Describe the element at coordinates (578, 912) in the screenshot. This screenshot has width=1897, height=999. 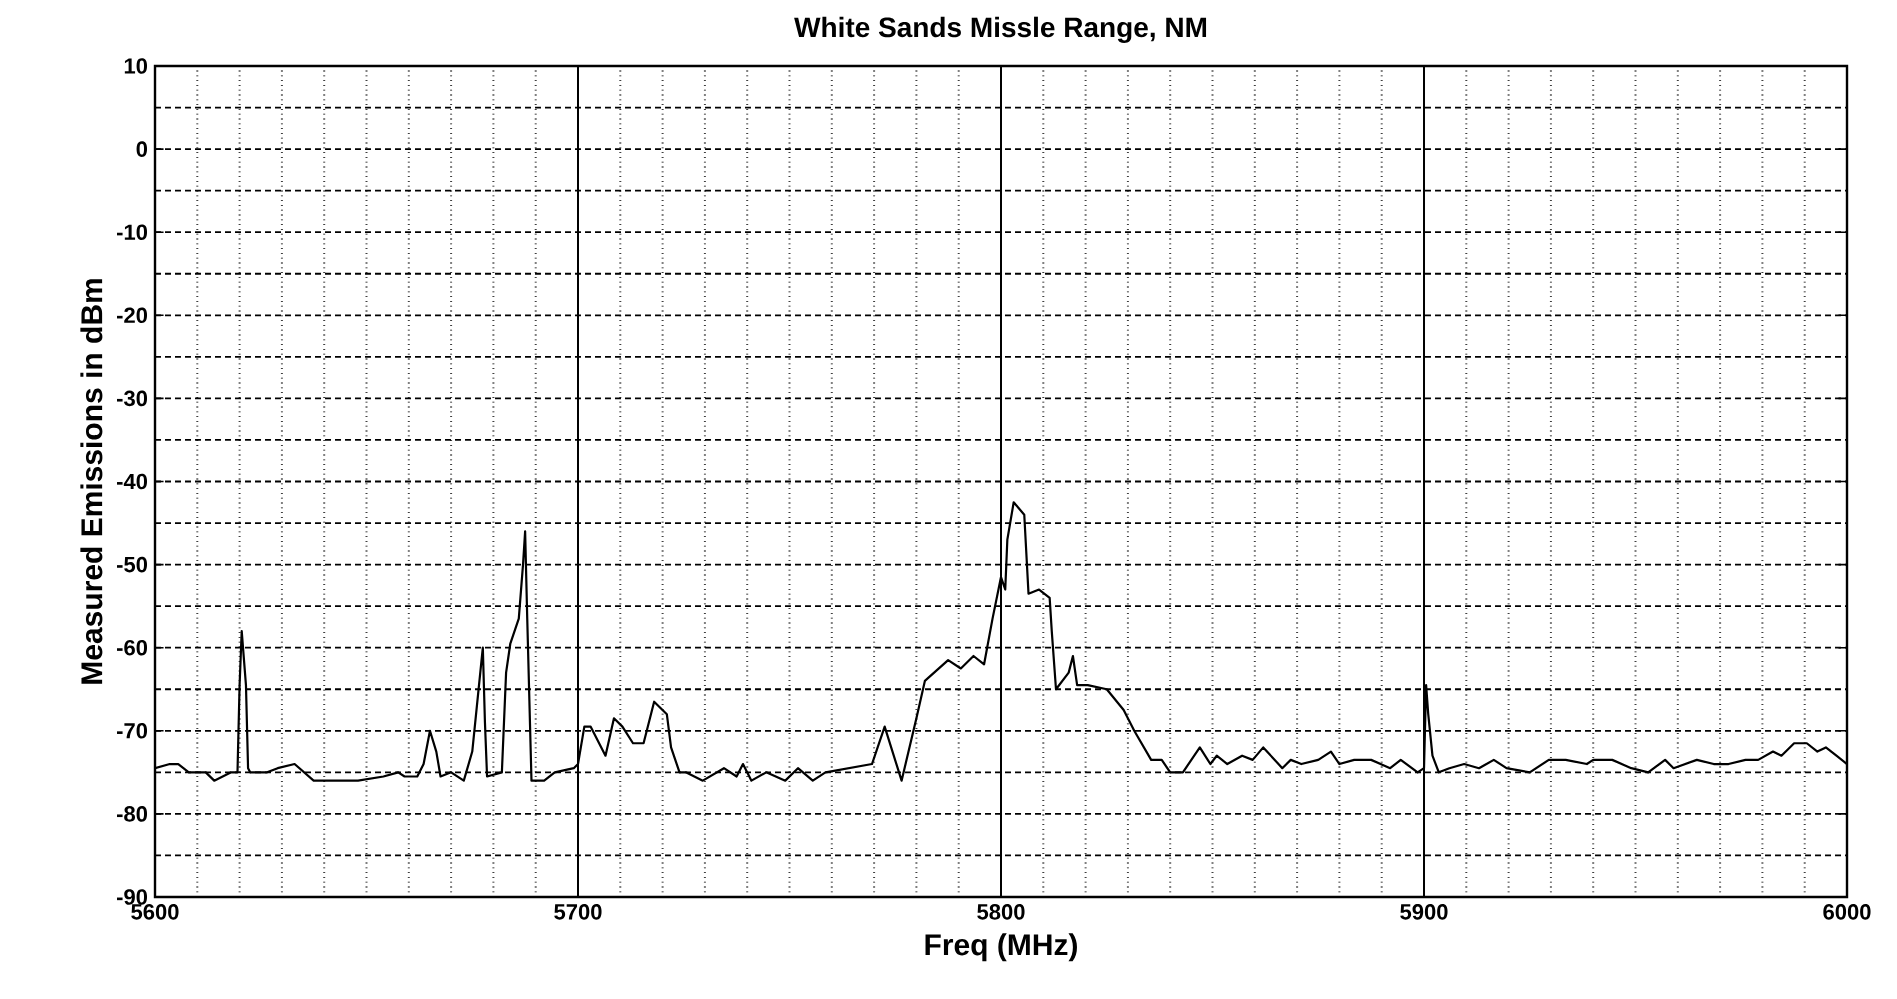
I see `x-tick-label: 5700` at that location.